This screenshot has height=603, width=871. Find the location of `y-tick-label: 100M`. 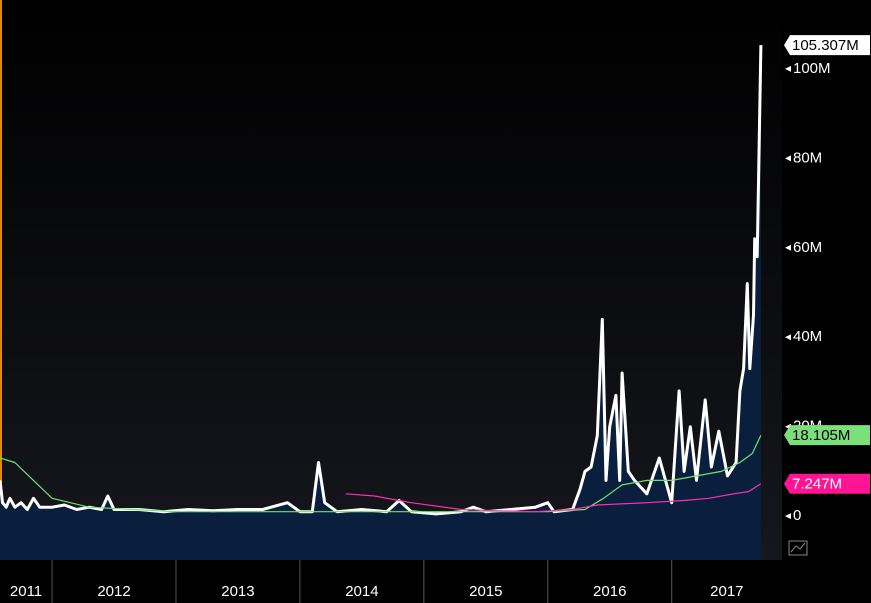

y-tick-label: 100M is located at coordinates (812, 68).